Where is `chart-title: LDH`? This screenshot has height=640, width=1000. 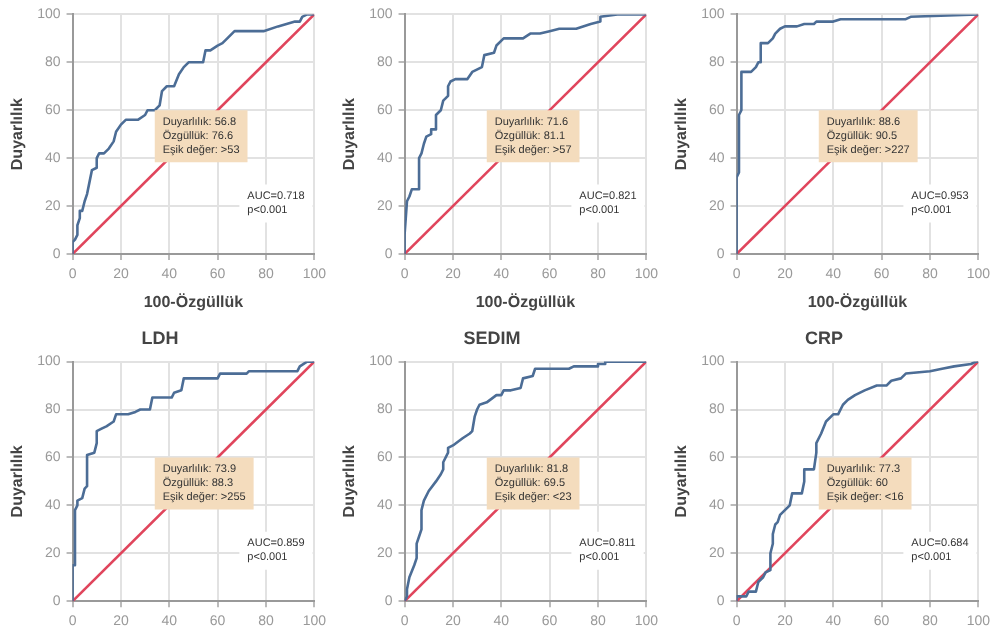 chart-title: LDH is located at coordinates (160, 337).